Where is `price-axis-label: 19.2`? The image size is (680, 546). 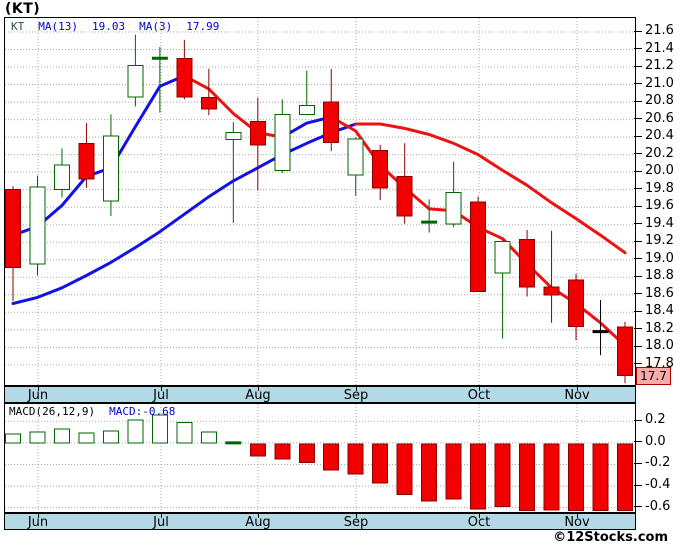
price-axis-label: 19.2 is located at coordinates (659, 241).